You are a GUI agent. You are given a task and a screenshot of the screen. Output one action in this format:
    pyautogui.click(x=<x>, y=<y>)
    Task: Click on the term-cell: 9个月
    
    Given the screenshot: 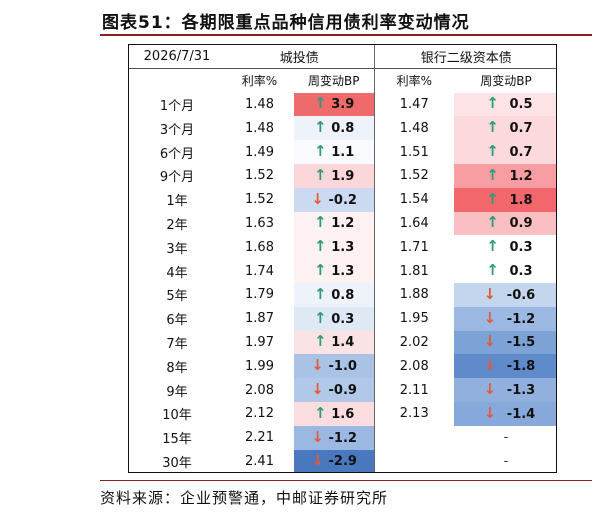 What is the action you would take?
    pyautogui.click(x=177, y=178)
    